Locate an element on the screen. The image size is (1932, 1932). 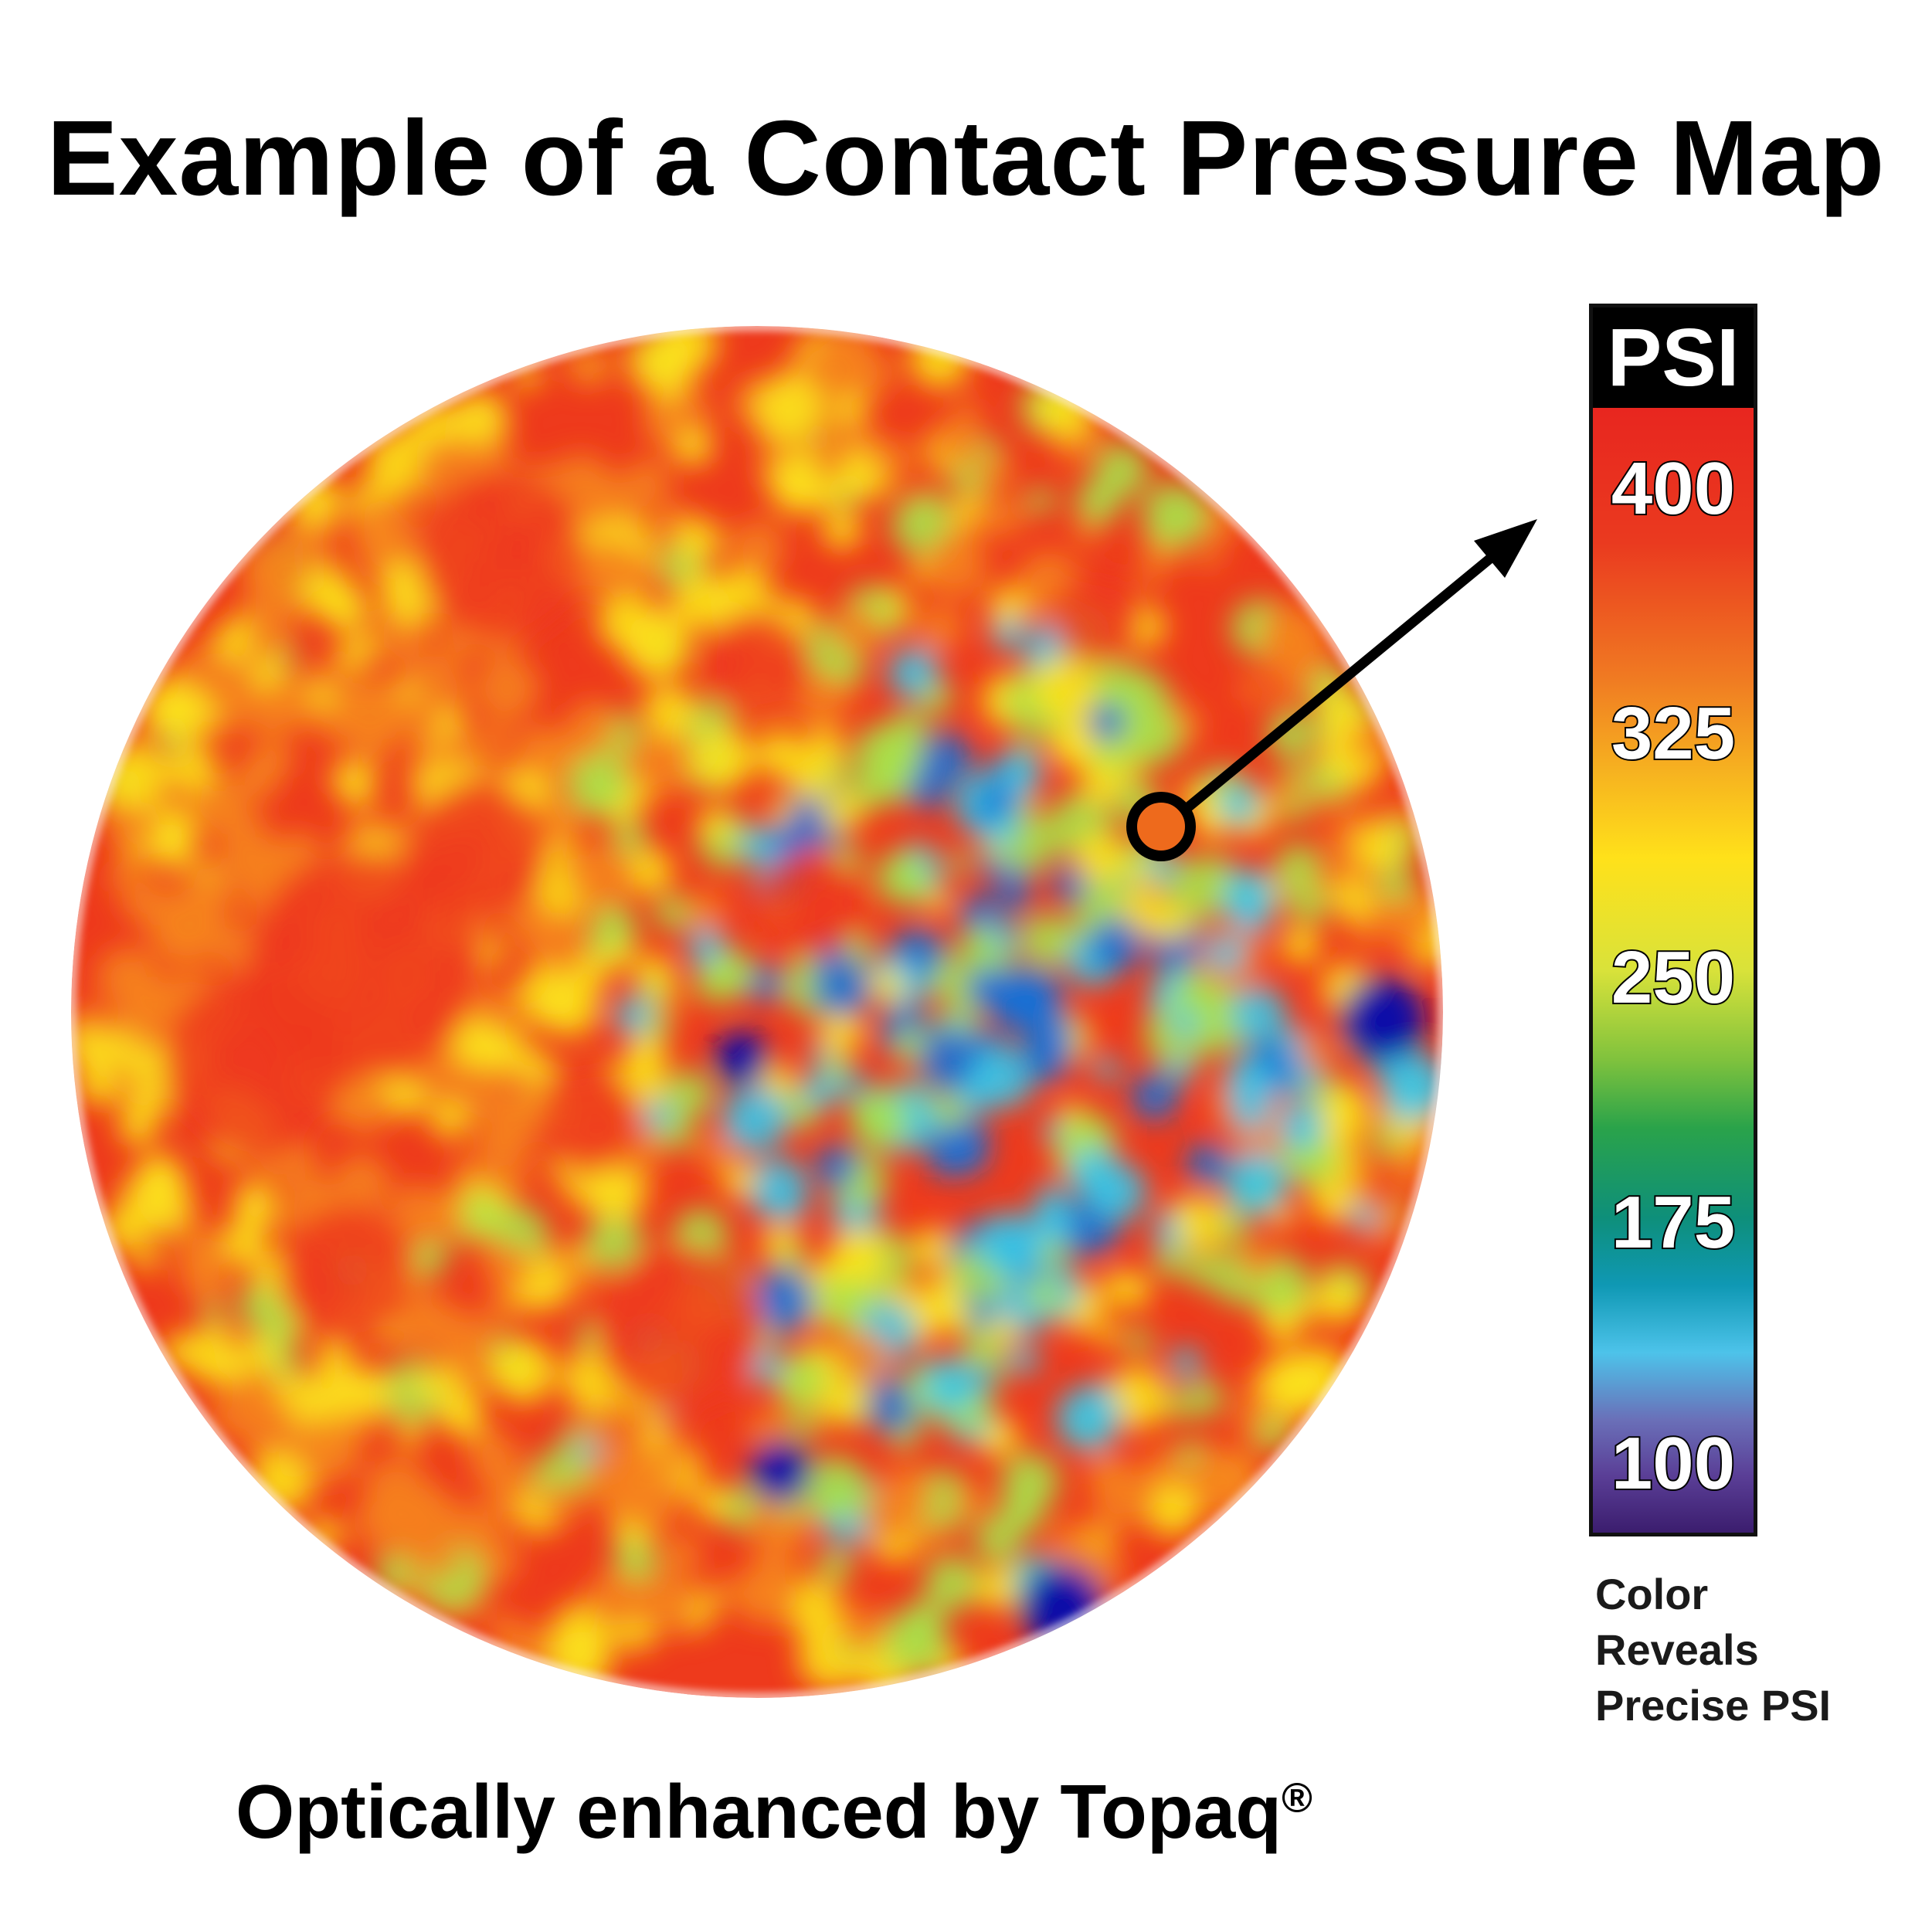
colorbar-label: PSI is located at coordinates (1674, 358).